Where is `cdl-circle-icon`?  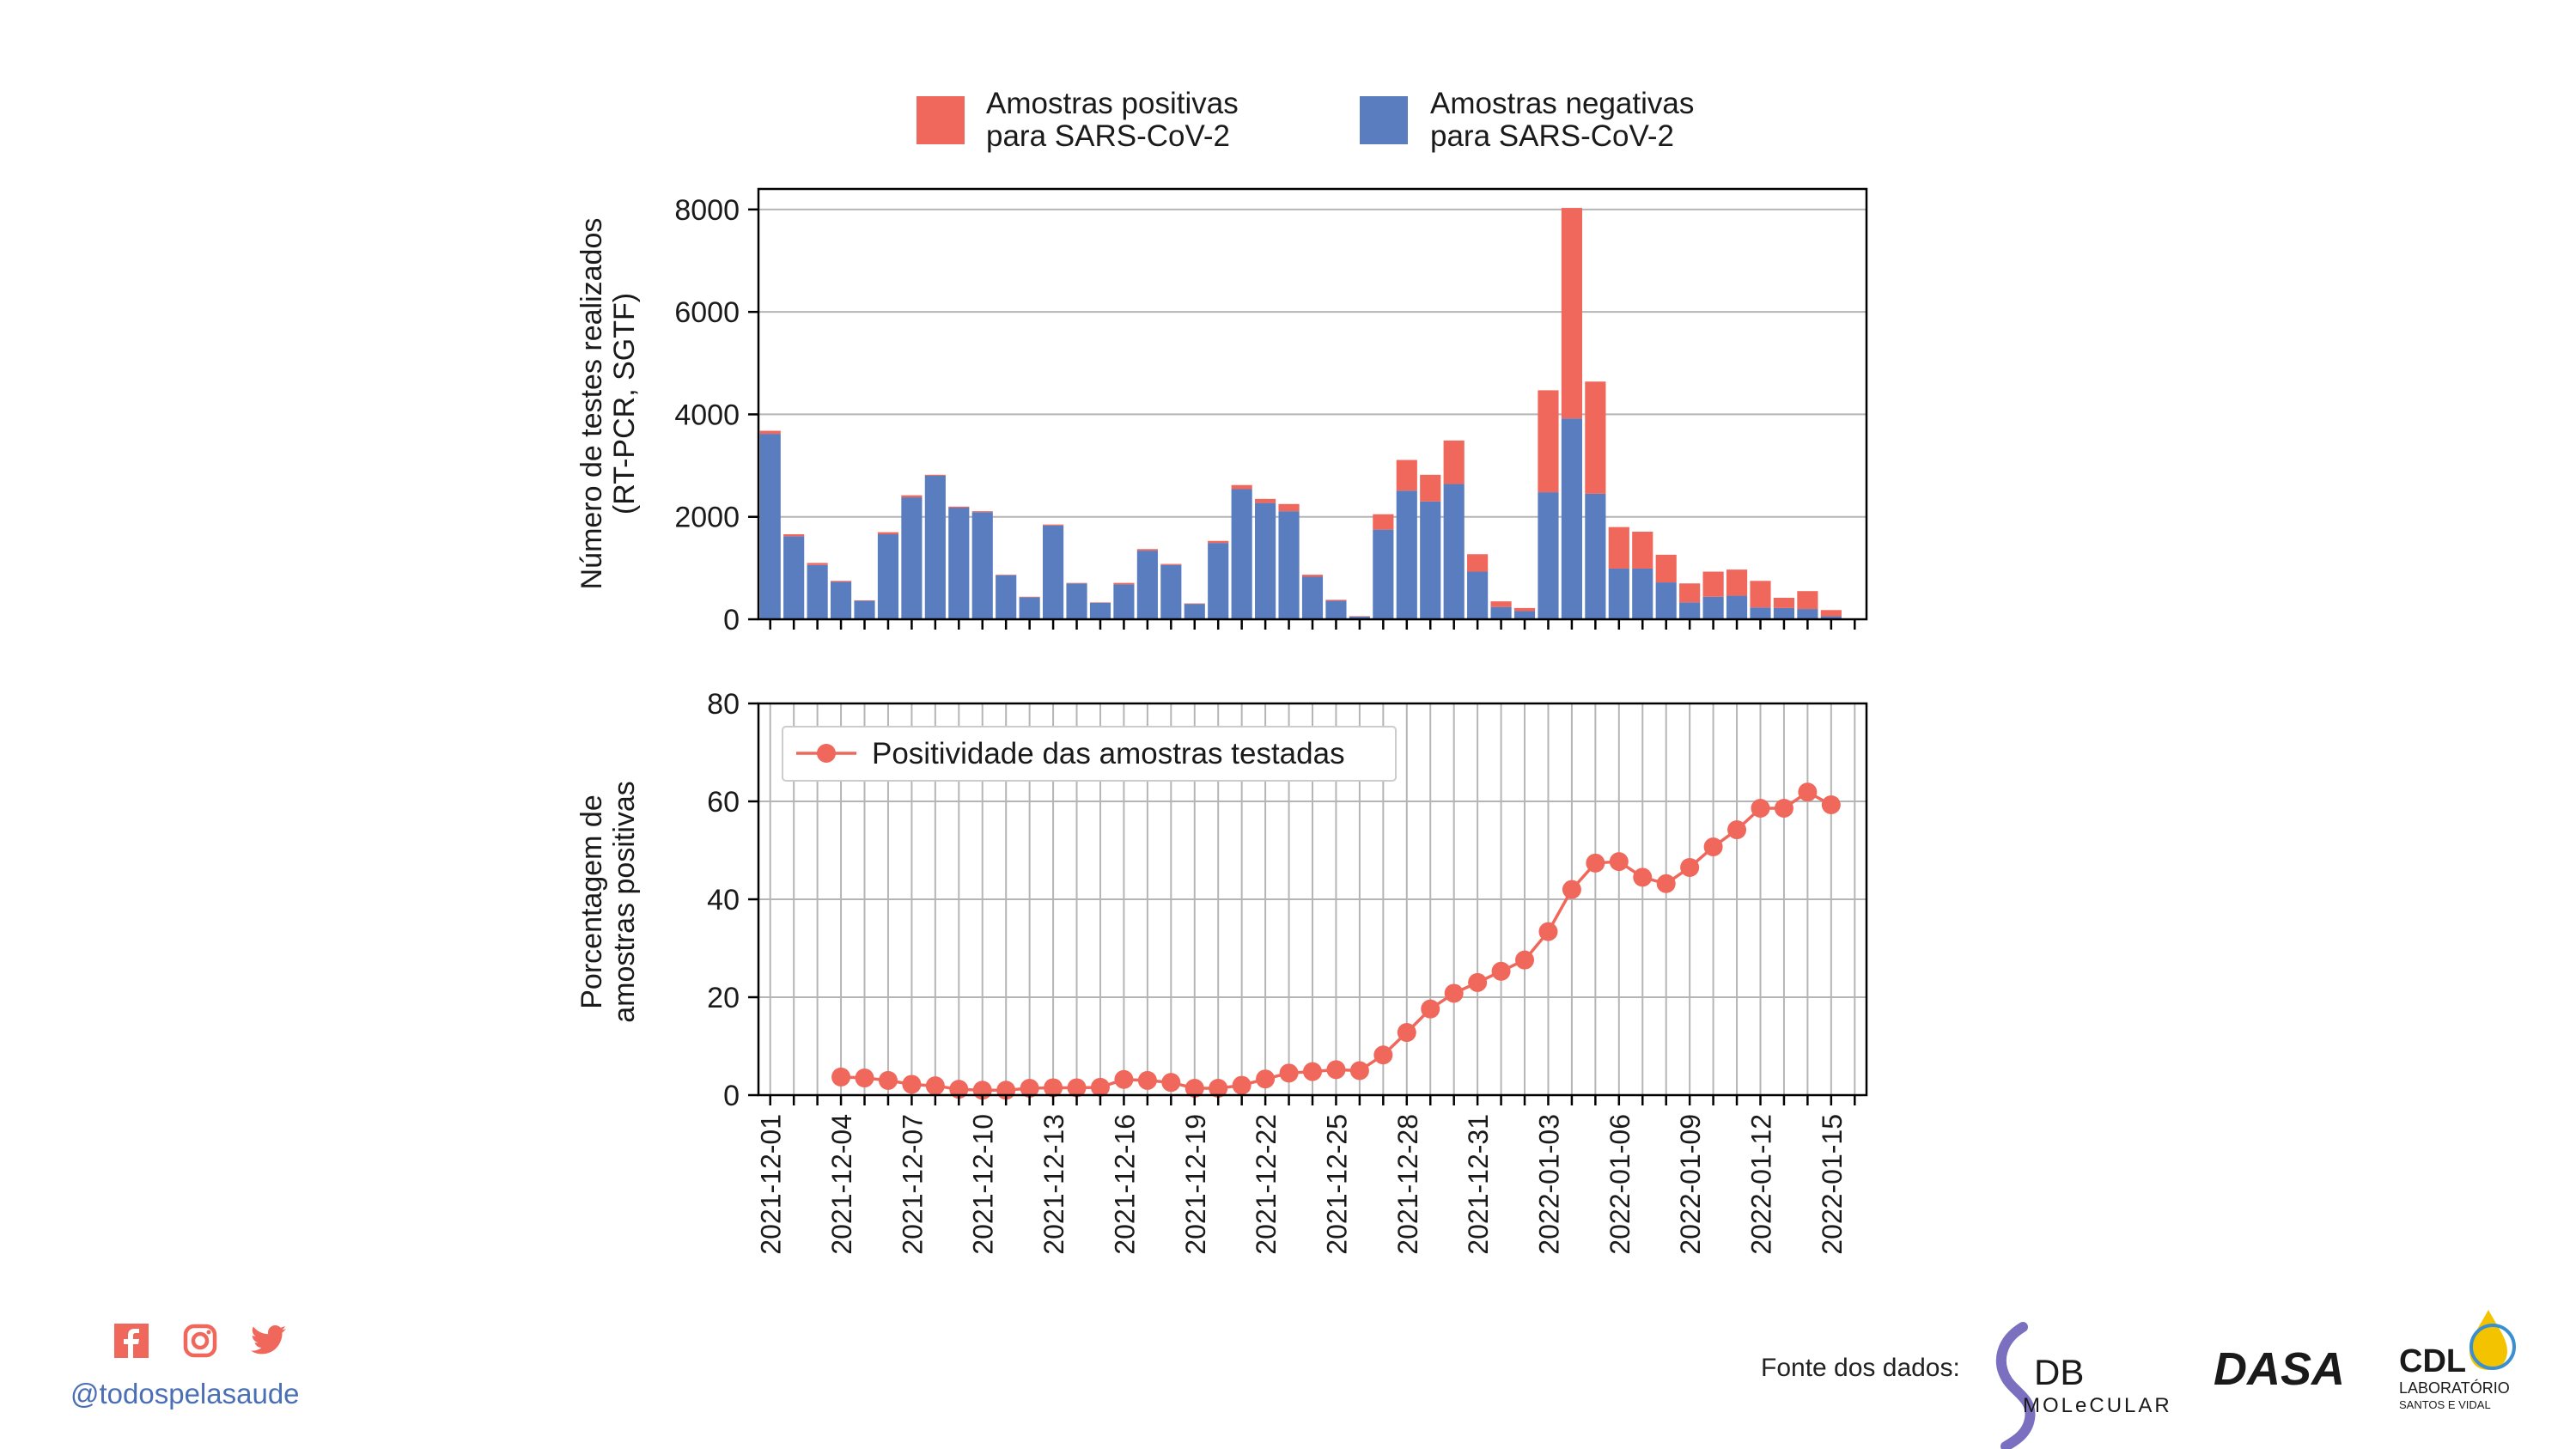
cdl-circle-icon is located at coordinates (2492, 1347).